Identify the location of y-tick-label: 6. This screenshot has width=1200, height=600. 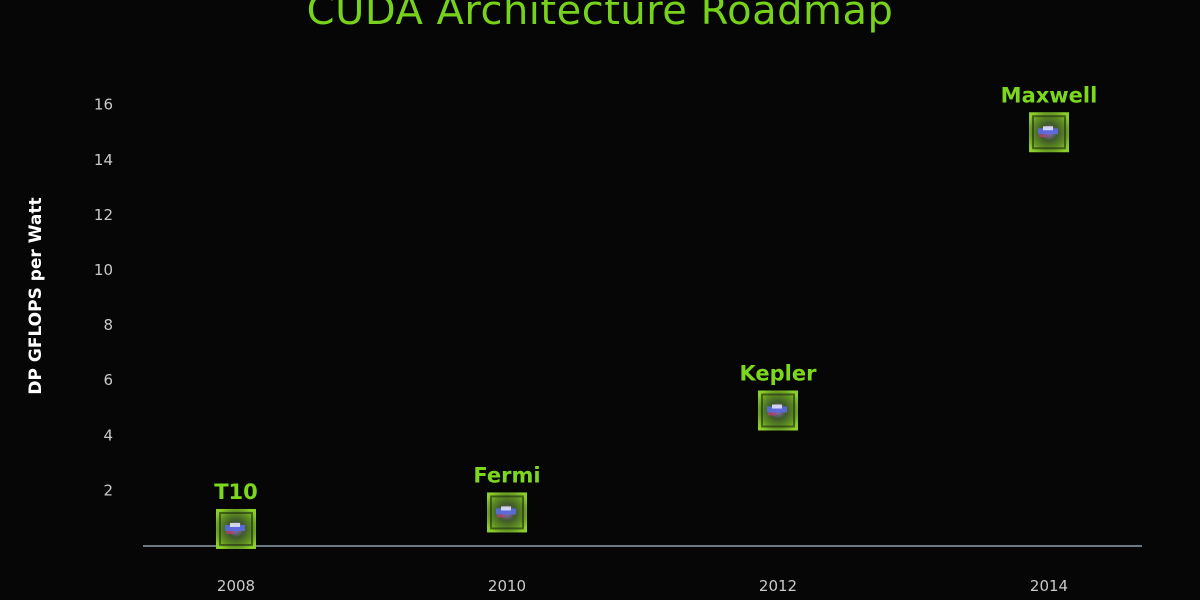
(108, 380).